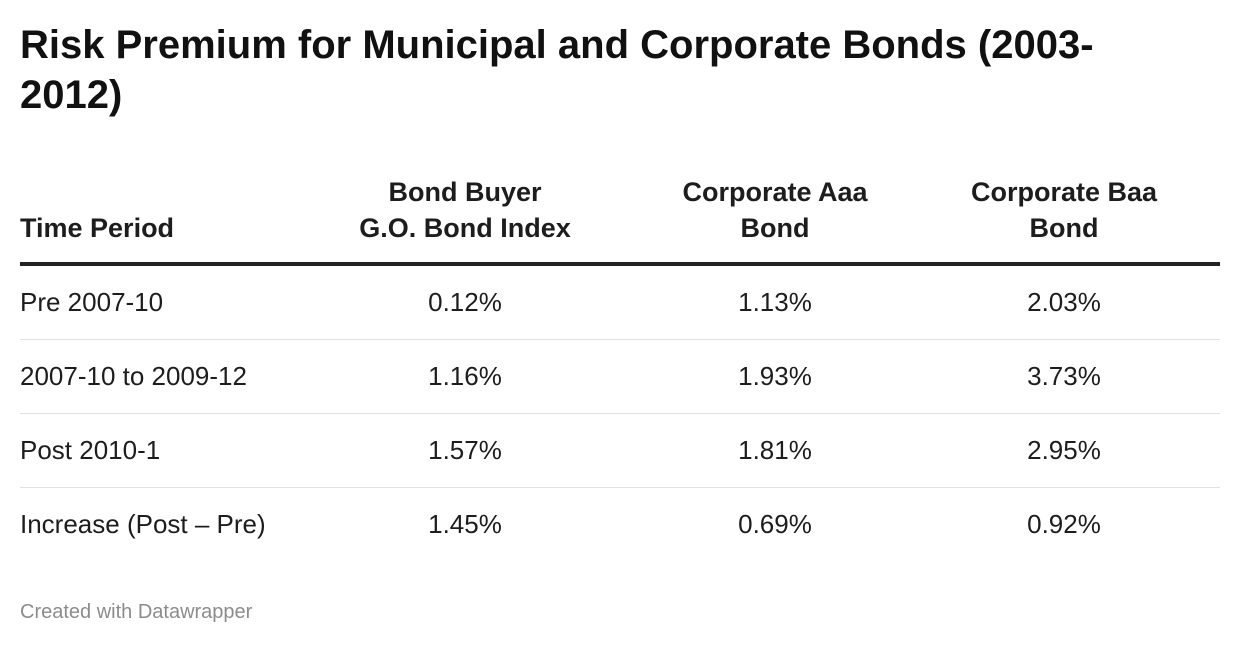  I want to click on table-row: Increase (Post – Pre) 1.45% 0.69% 0.92%, so click(620, 525).